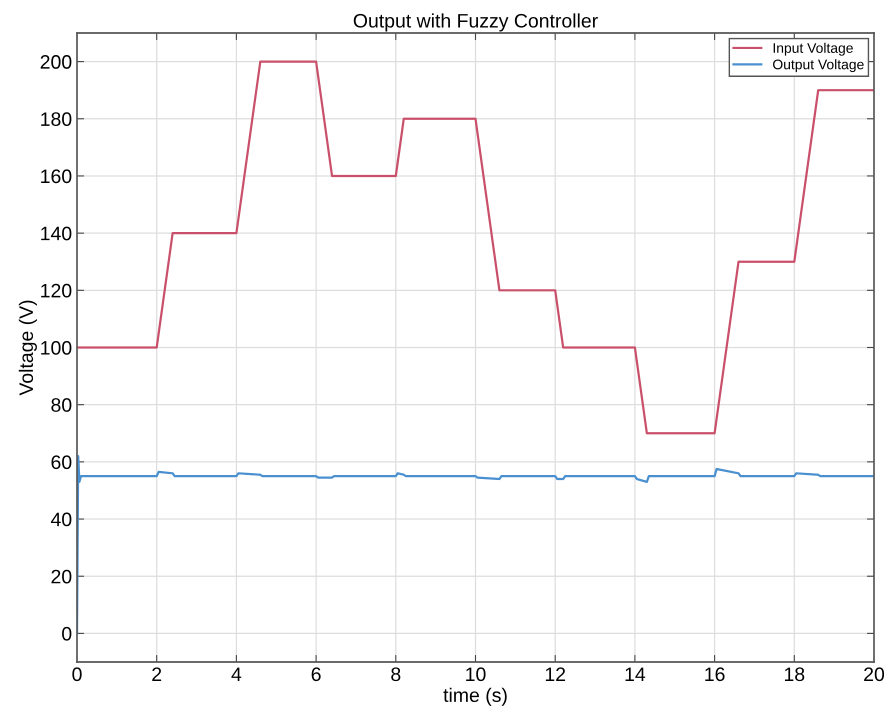 The width and height of the screenshot is (891, 718). Describe the element at coordinates (62, 462) in the screenshot. I see `y-tick-label: 60` at that location.